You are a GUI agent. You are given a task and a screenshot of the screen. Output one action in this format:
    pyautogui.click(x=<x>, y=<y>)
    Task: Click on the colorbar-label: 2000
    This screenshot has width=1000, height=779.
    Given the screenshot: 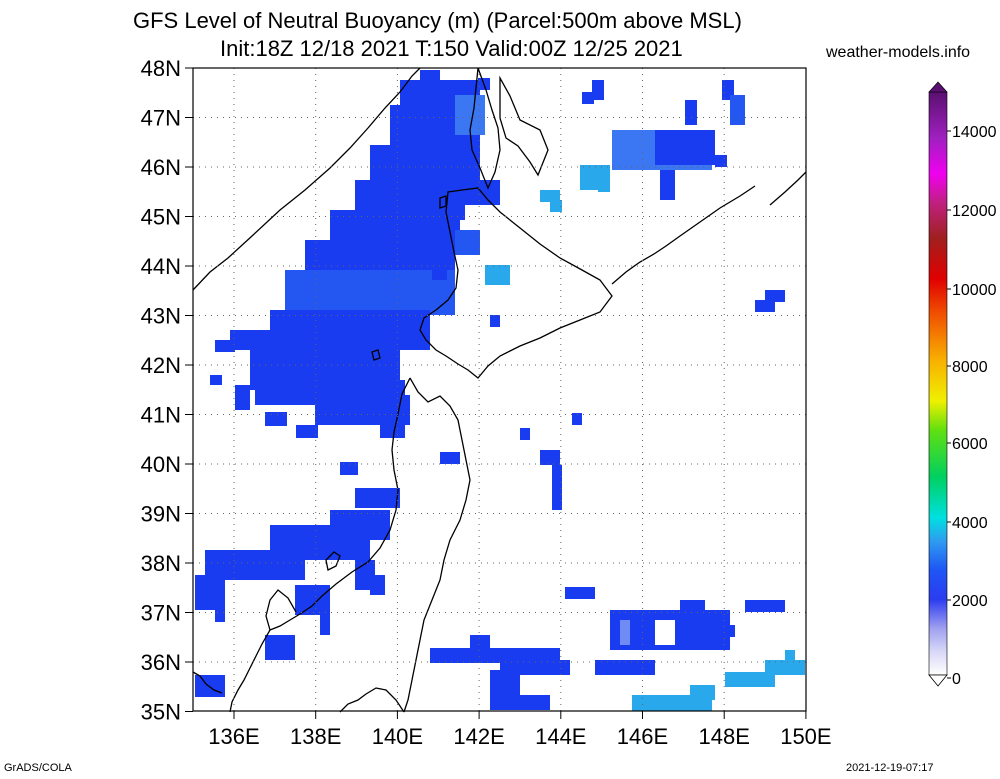 What is the action you would take?
    pyautogui.click(x=970, y=601)
    